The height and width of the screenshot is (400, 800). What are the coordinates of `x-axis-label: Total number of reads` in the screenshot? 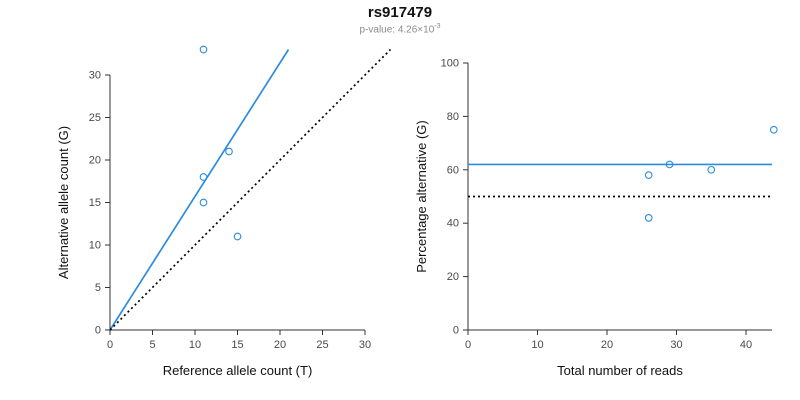 It's located at (620, 370).